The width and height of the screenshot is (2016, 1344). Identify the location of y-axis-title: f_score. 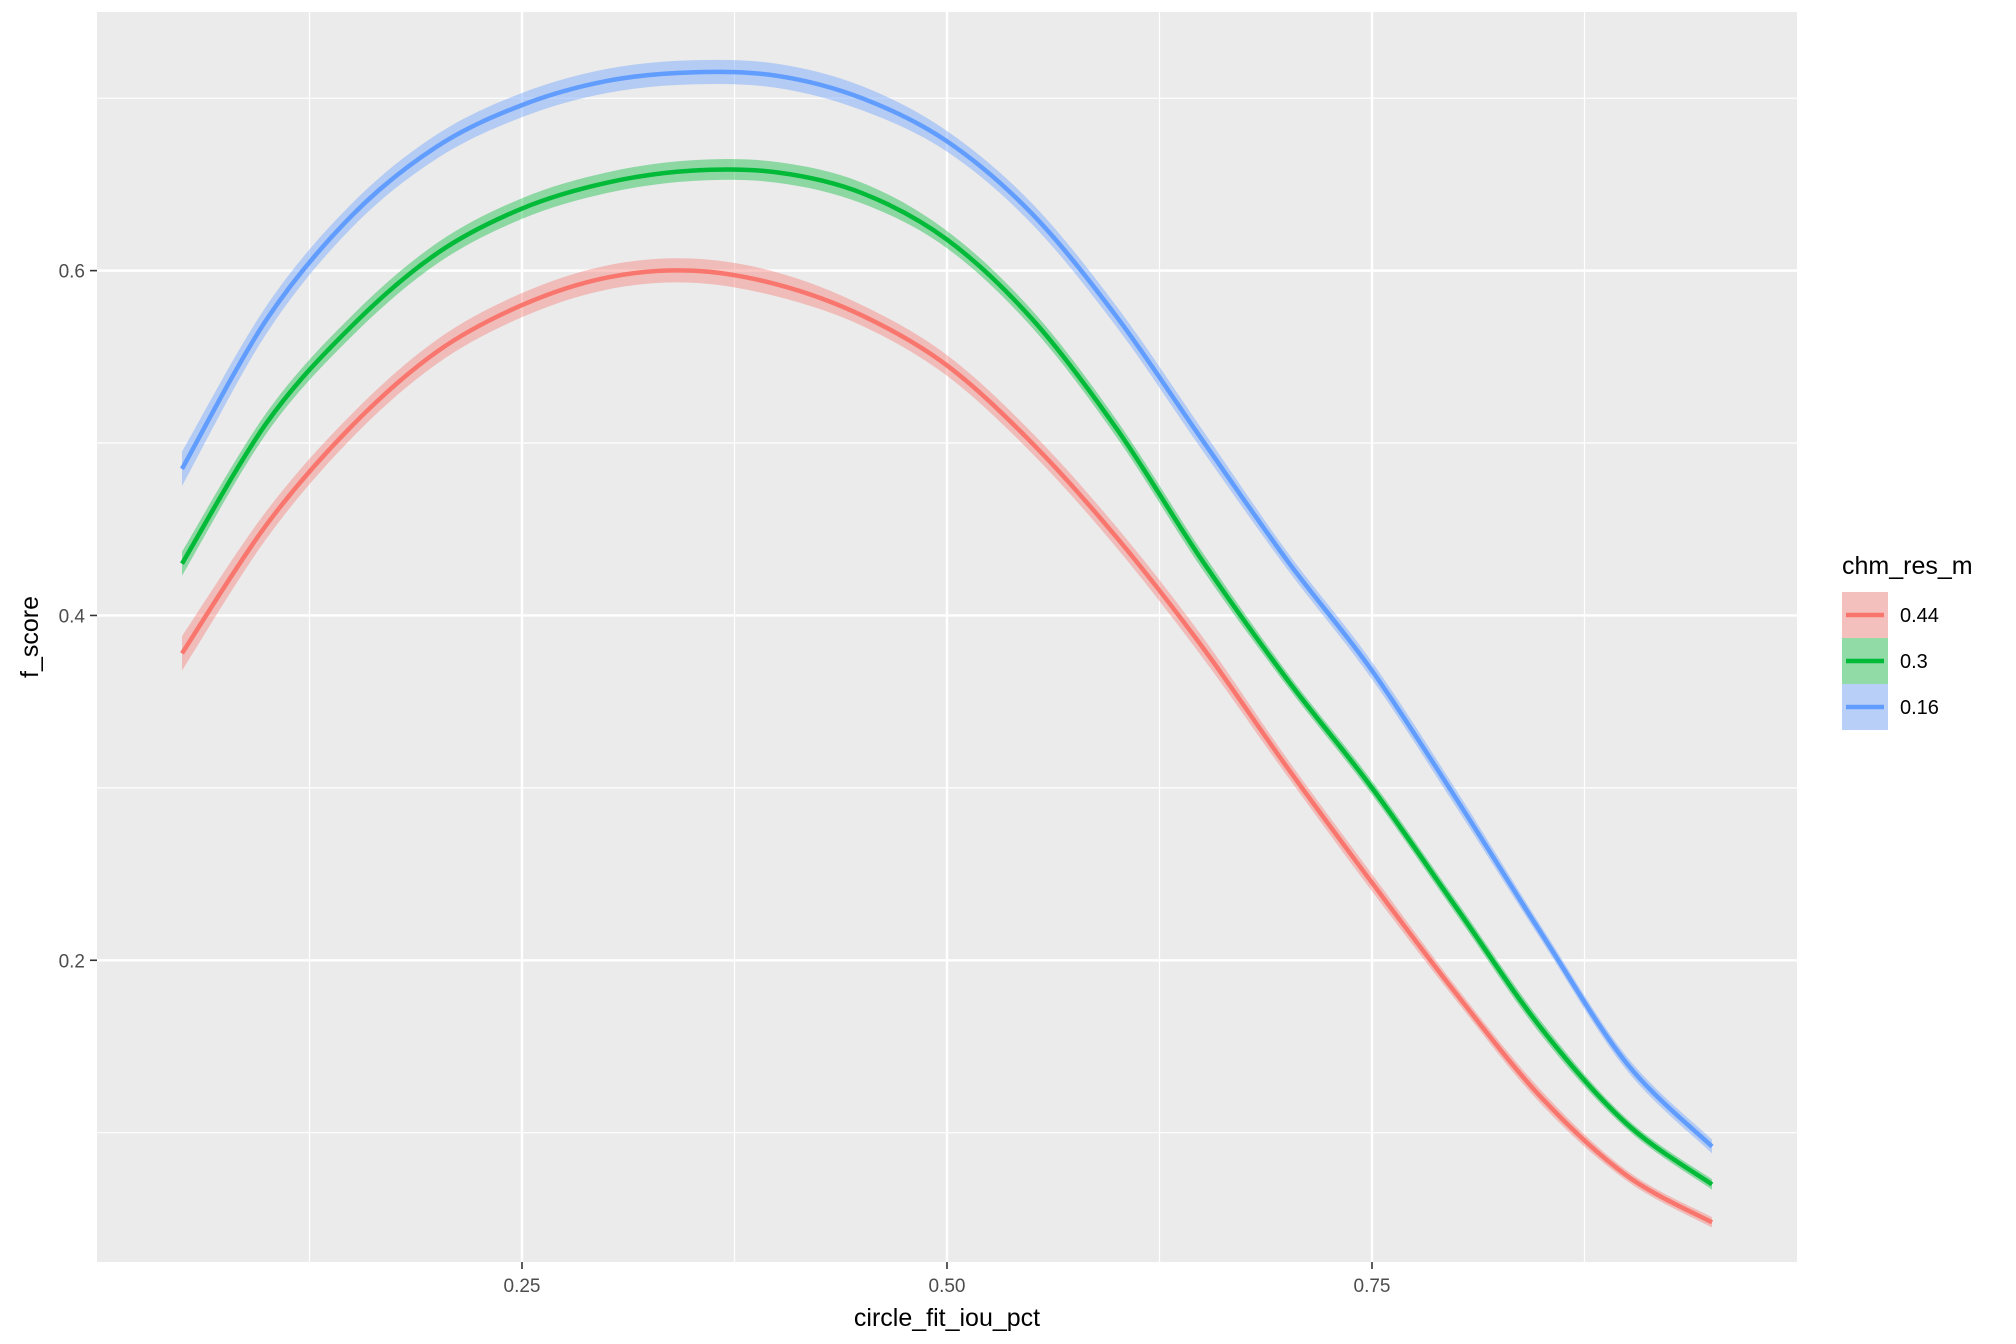
(30, 637).